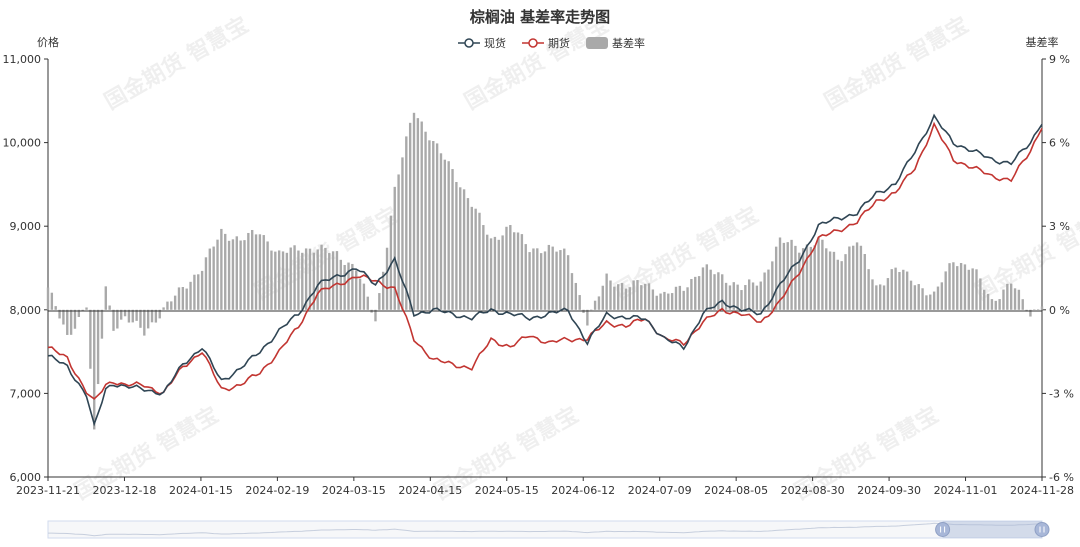 This screenshot has width=1080, height=547. What do you see at coordinates (583, 490) in the screenshot?
I see `x-tick-label: 2024-06-12` at bounding box center [583, 490].